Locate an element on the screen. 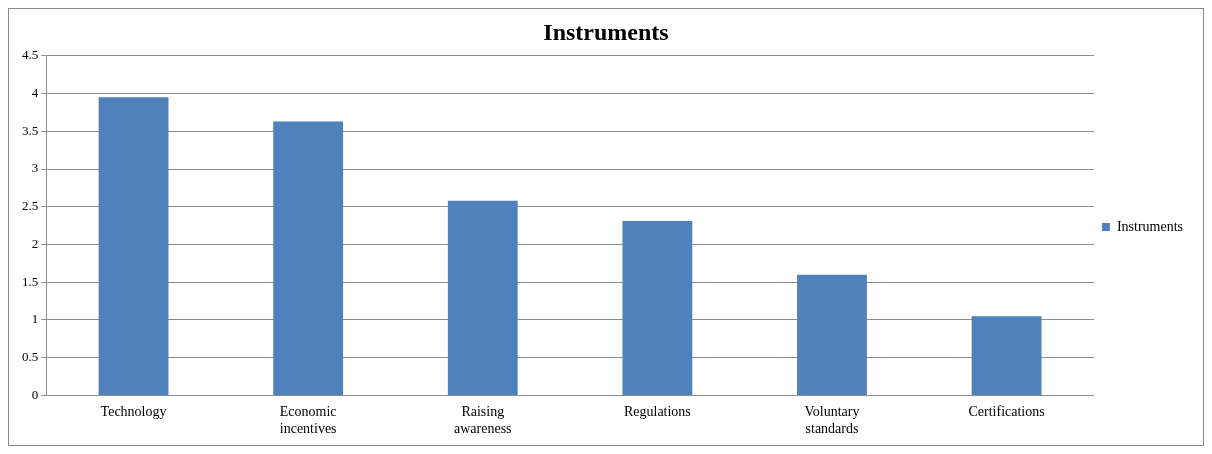  y-tick-label: 0 is located at coordinates (35, 394).